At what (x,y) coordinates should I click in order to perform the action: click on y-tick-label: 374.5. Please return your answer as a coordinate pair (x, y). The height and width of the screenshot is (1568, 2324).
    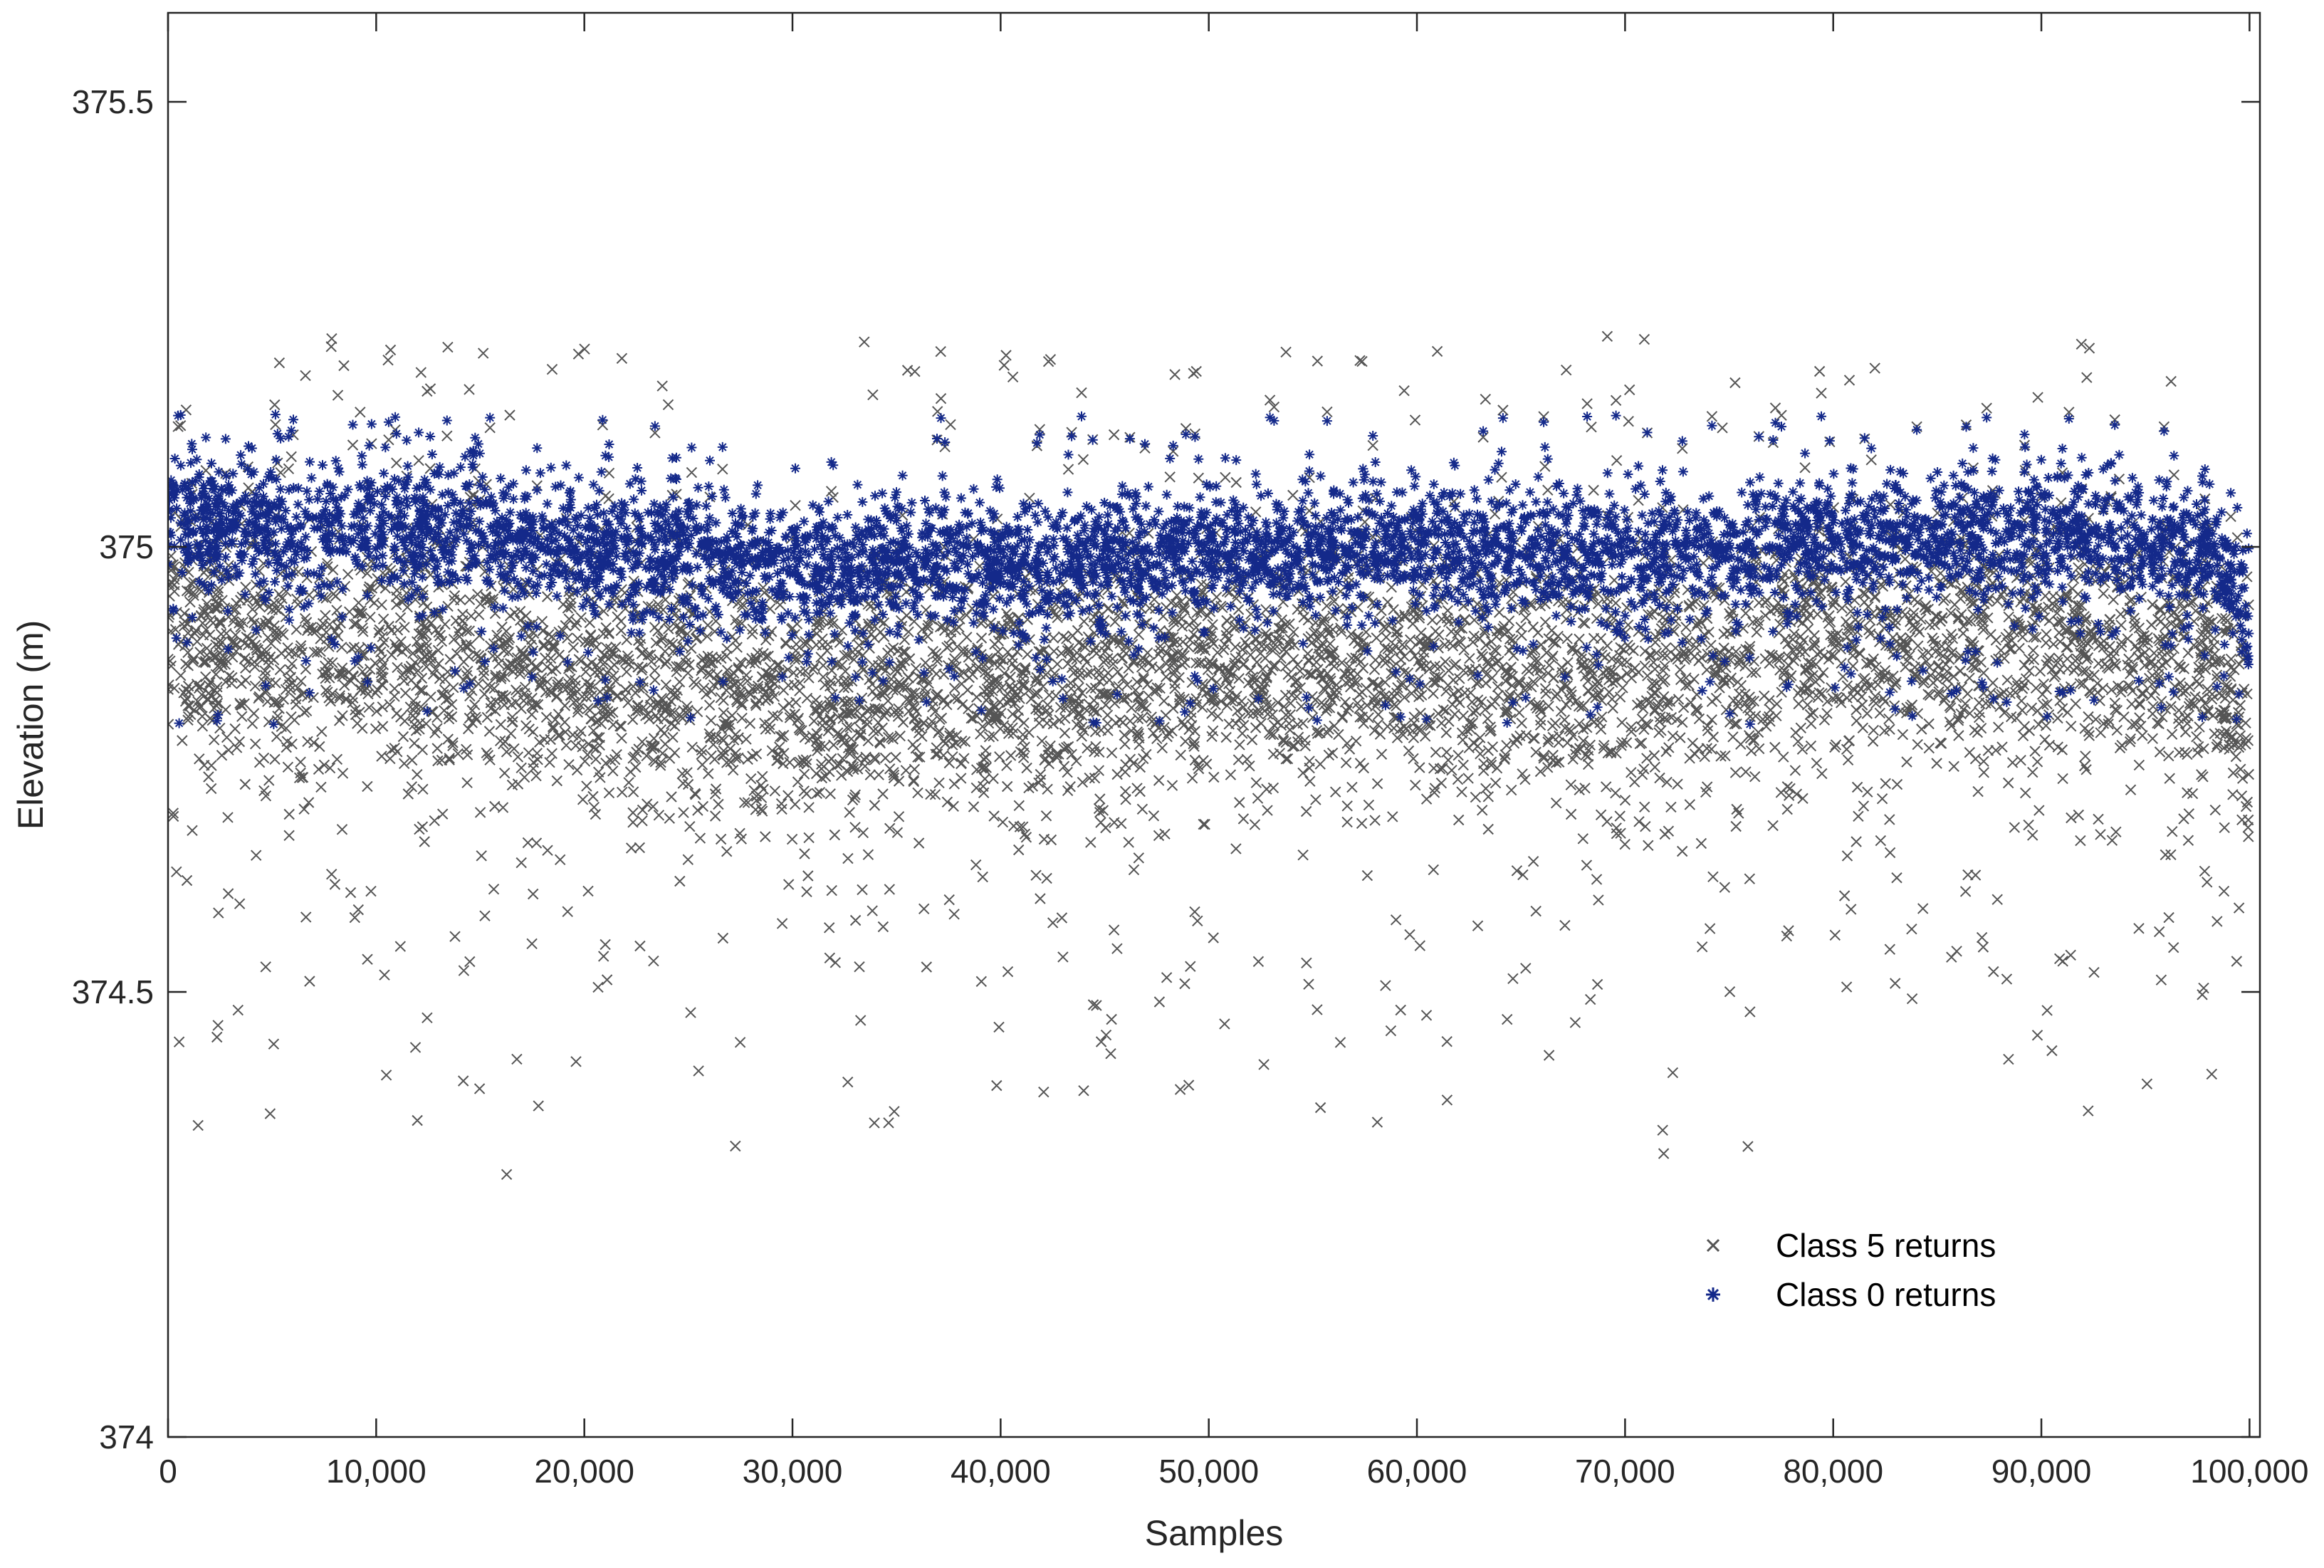
    Looking at the image, I should click on (113, 991).